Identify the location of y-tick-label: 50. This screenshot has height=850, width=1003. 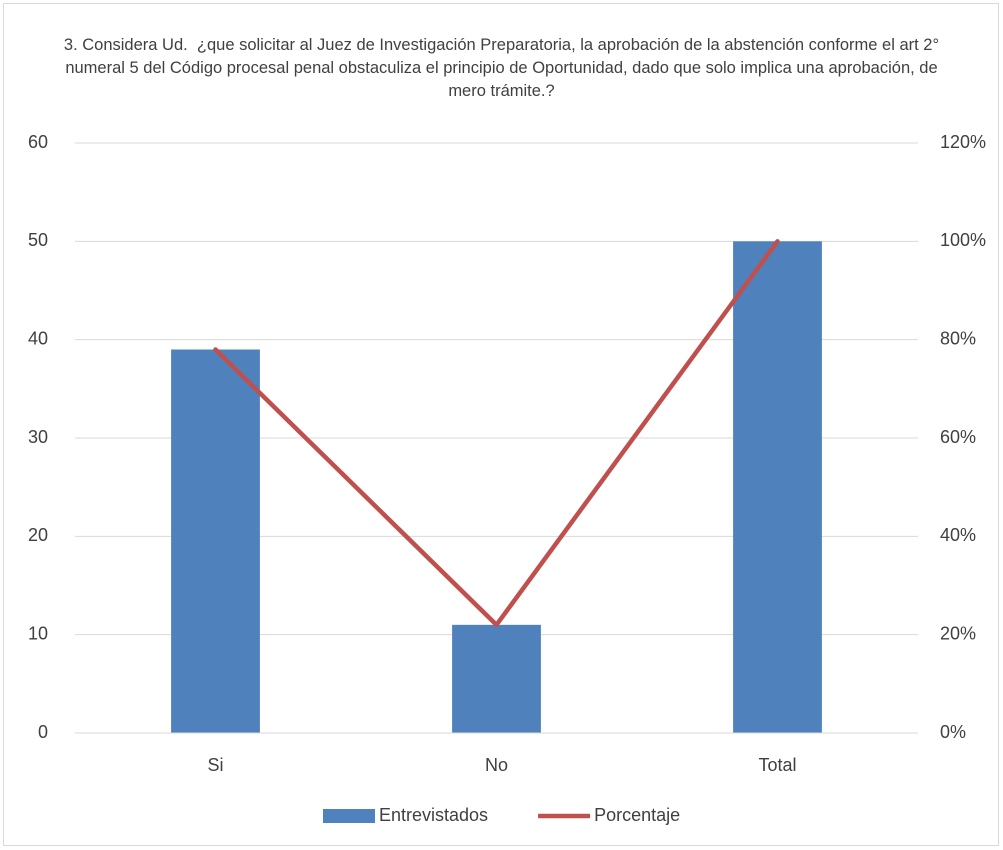
(38, 240).